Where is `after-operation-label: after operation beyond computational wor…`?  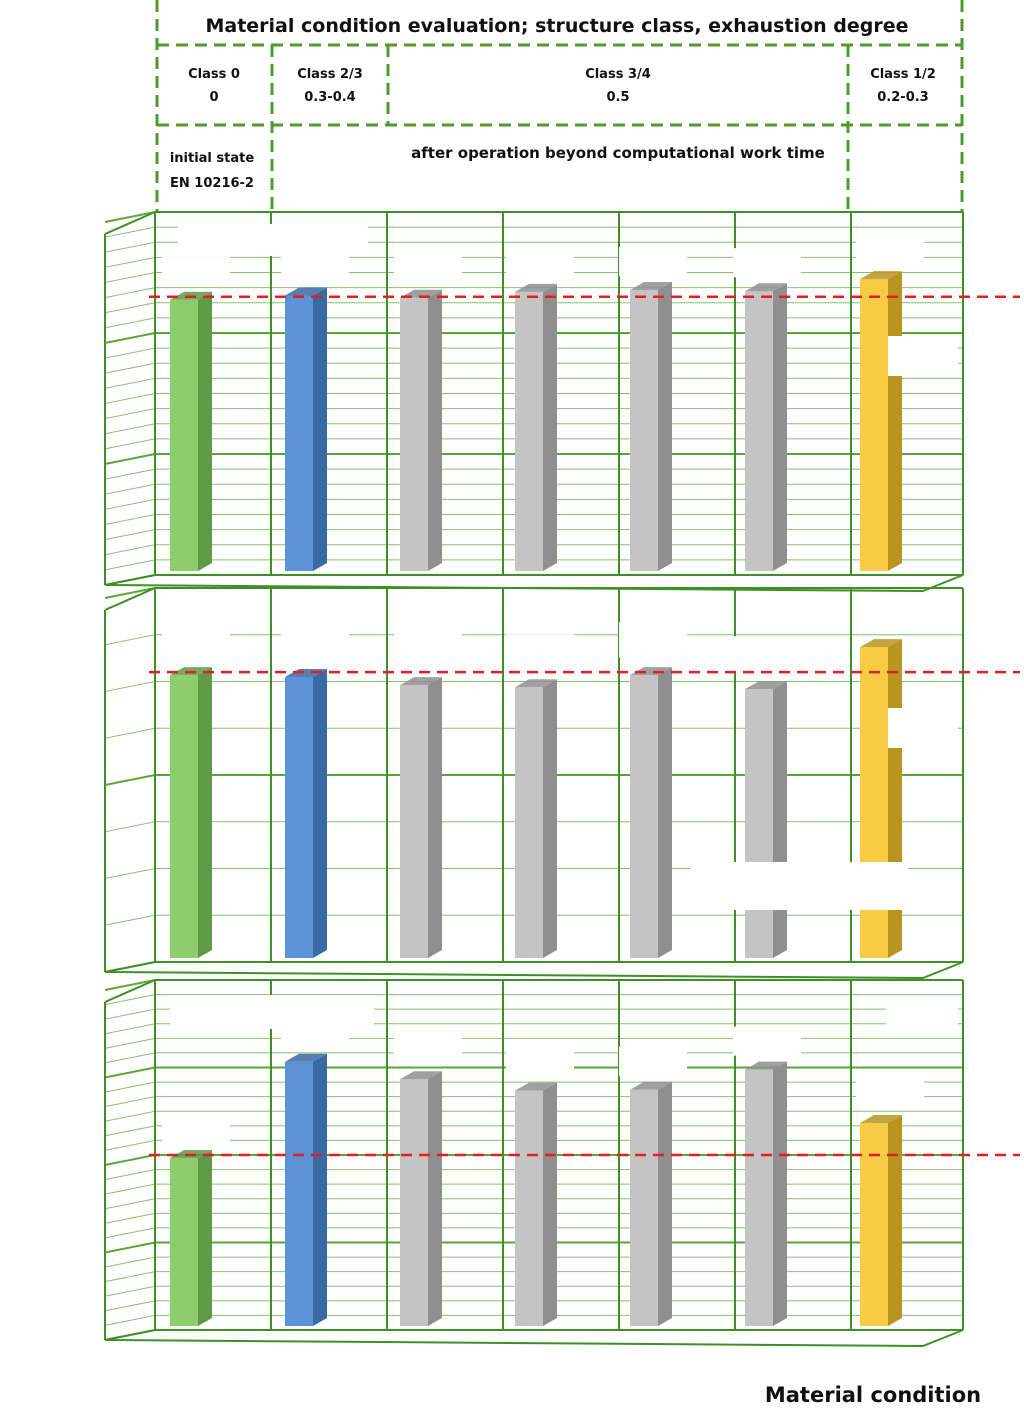 after-operation-label: after operation beyond computational wor… is located at coordinates (618, 153).